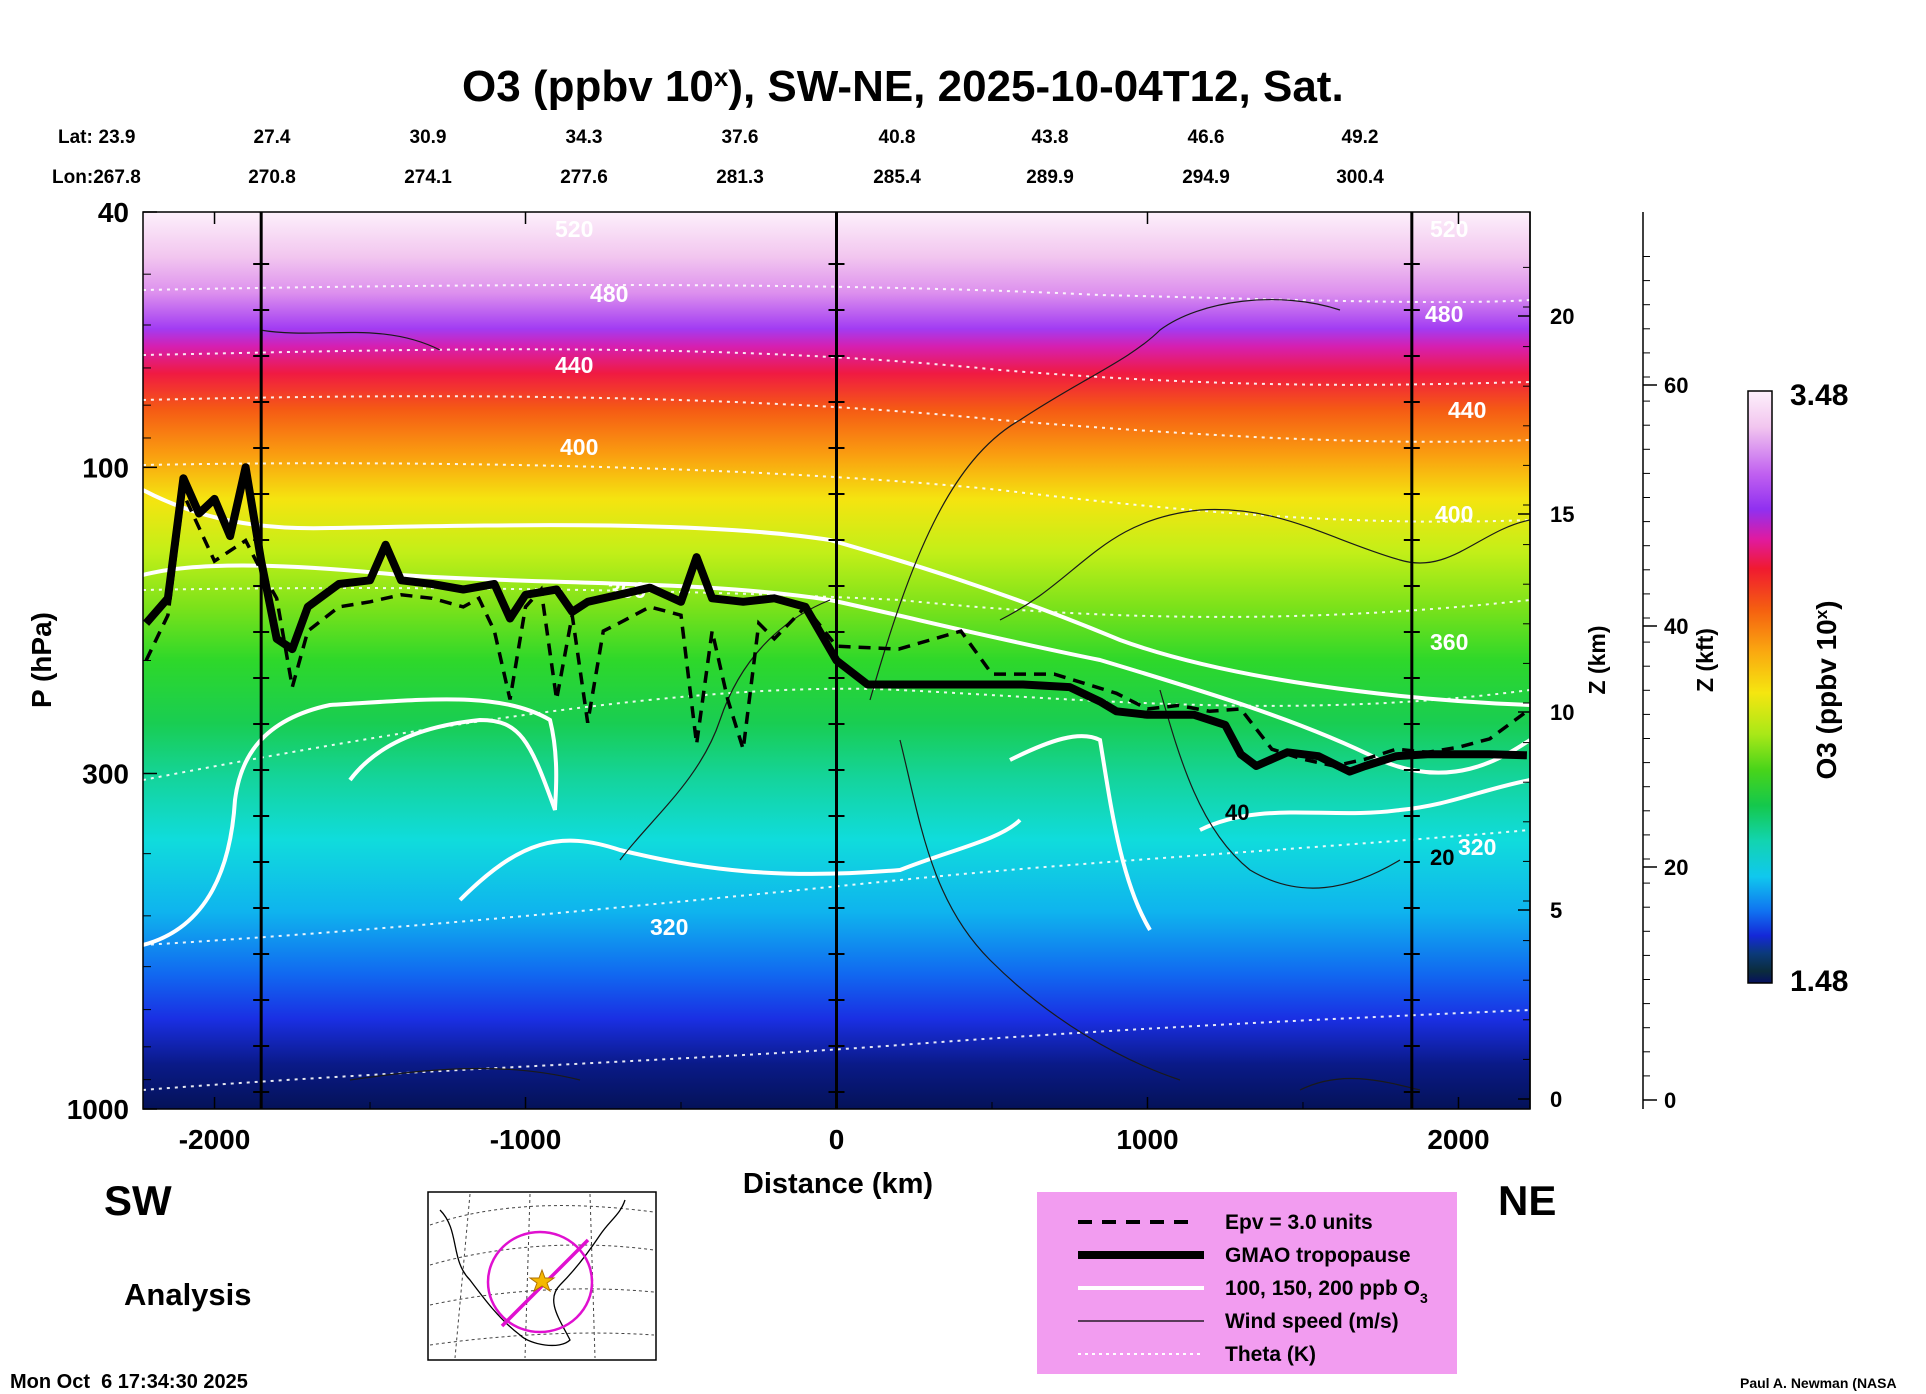 The image size is (1926, 1394). What do you see at coordinates (669, 927) in the screenshot?
I see `ozone-label-320: 320` at bounding box center [669, 927].